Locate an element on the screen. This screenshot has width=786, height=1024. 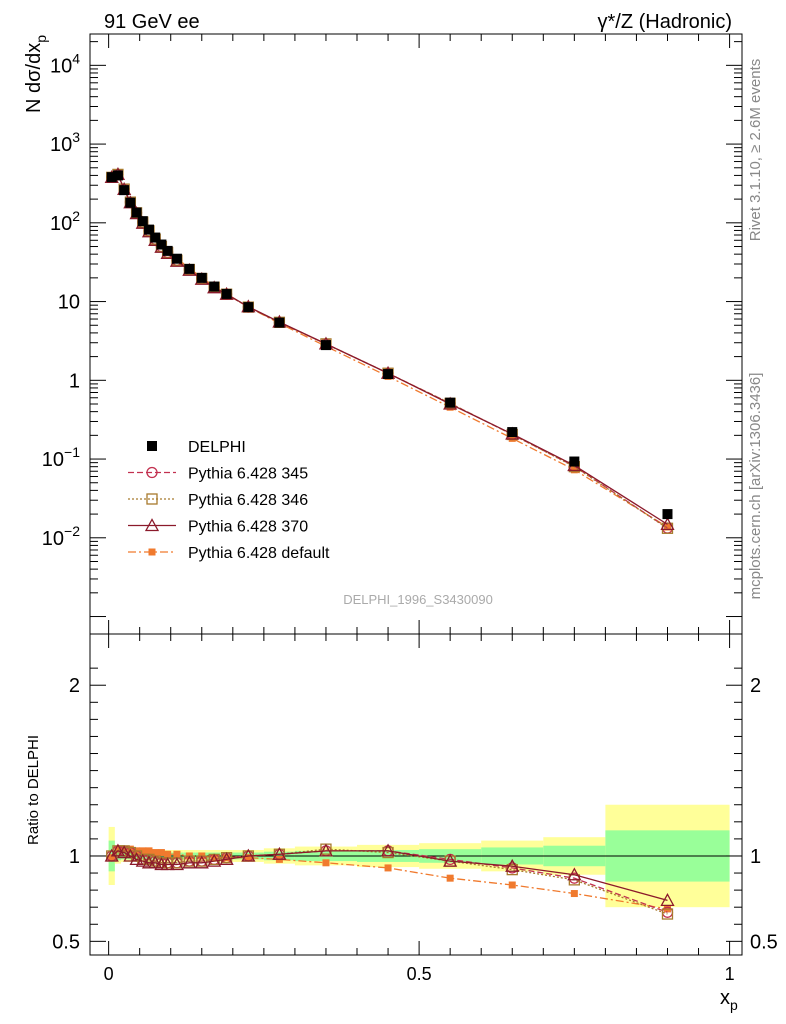
legend-item-p345: Pythia 6.428 345 is located at coordinates (218, 474).